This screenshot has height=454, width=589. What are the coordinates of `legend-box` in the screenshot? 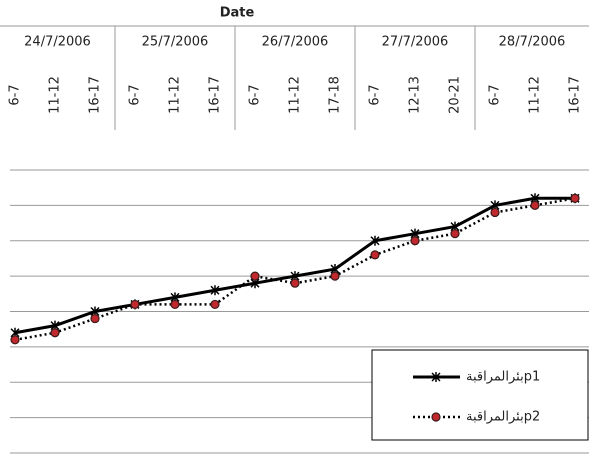 It's located at (480, 395).